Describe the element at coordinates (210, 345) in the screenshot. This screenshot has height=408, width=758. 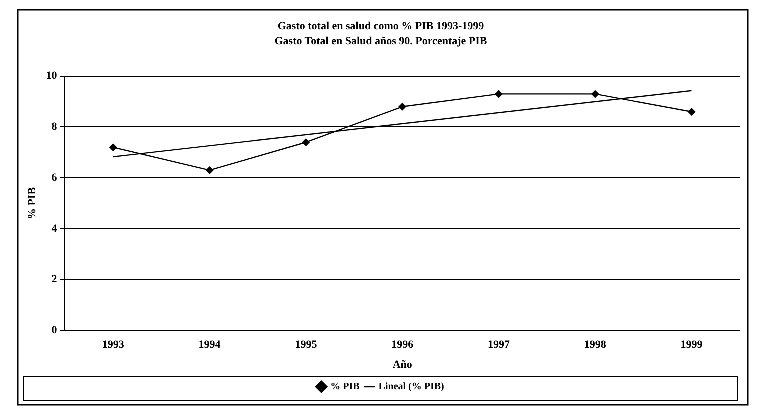
I see `x-tick-label: 1994` at that location.